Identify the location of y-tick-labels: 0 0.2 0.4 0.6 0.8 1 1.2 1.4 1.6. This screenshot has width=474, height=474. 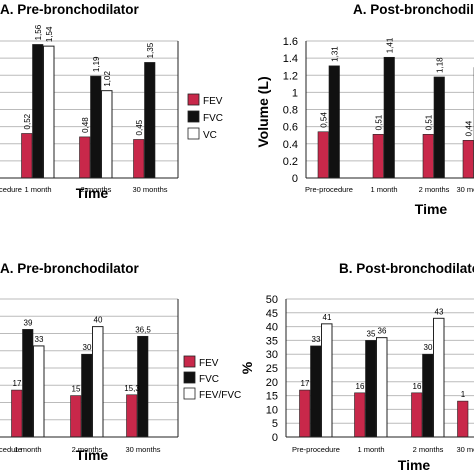
(290, 110).